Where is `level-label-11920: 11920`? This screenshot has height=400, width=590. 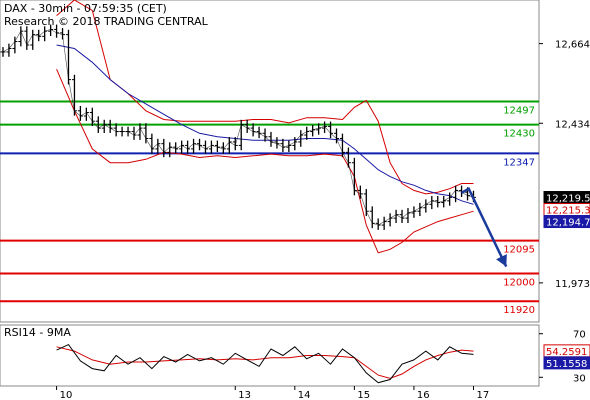
level-label-11920: 11920 is located at coordinates (519, 310).